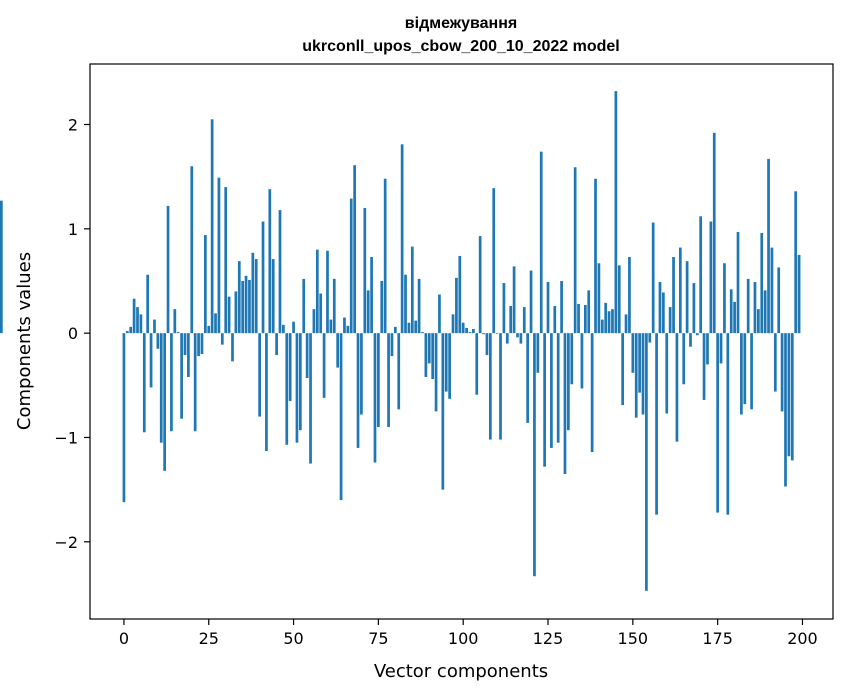  I want to click on y-tick-label-0: 0, so click(73, 333).